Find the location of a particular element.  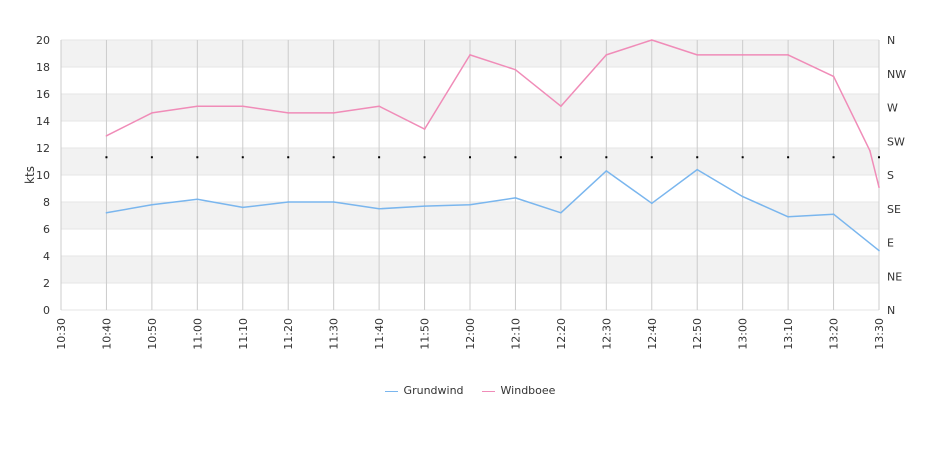

y-tick-label: 10 is located at coordinates (43, 175).